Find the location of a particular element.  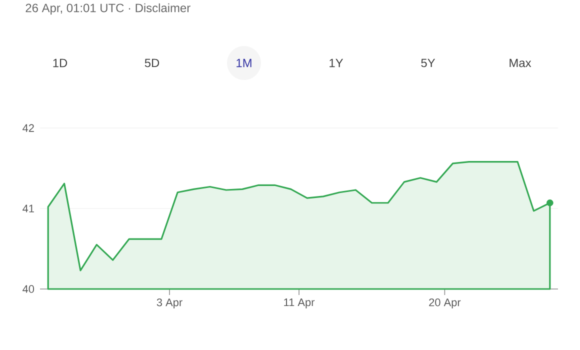

x-tick-label: 11 Apr is located at coordinates (299, 303).